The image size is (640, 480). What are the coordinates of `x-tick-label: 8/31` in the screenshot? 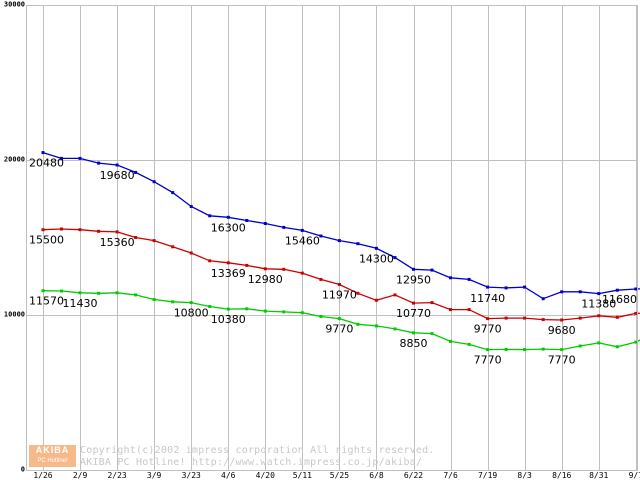 It's located at (598, 475).